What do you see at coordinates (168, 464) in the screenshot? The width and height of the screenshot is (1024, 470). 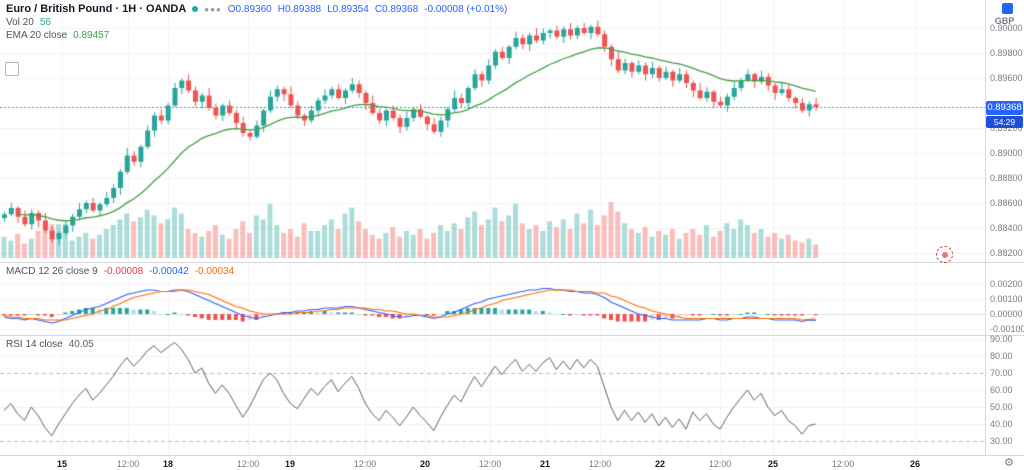 I see `time-axis-day-label: 18` at bounding box center [168, 464].